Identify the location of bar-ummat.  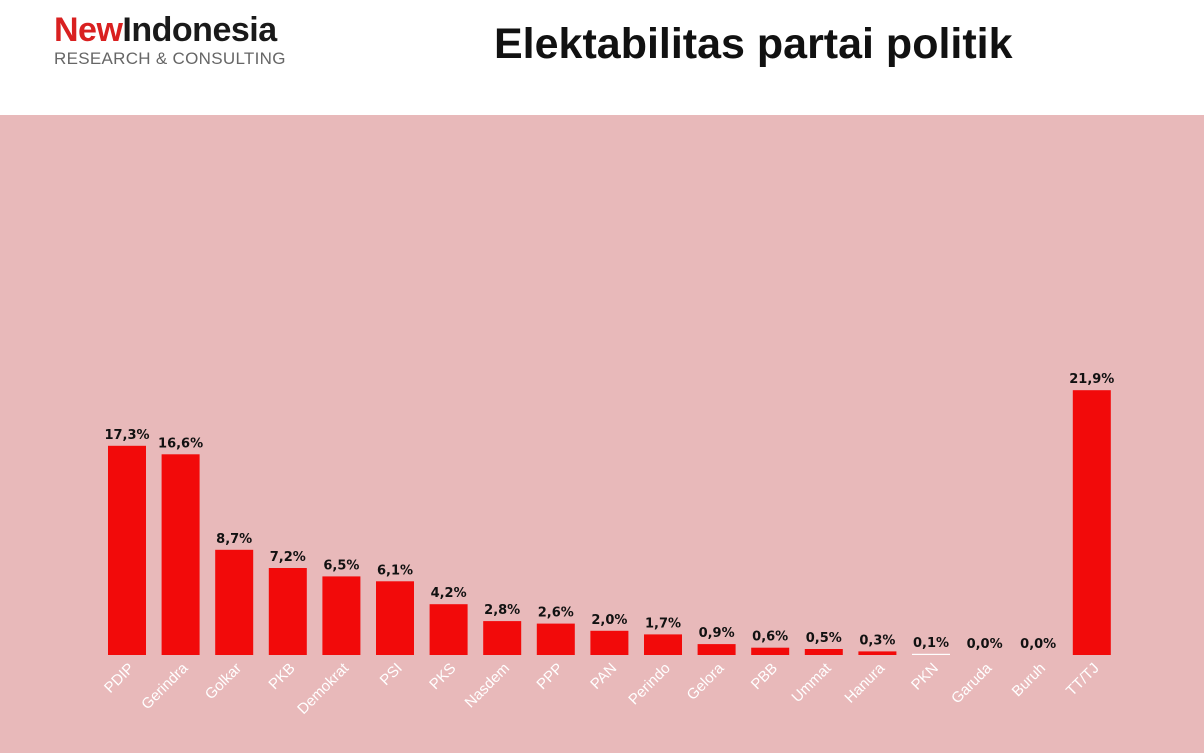
(823, 652).